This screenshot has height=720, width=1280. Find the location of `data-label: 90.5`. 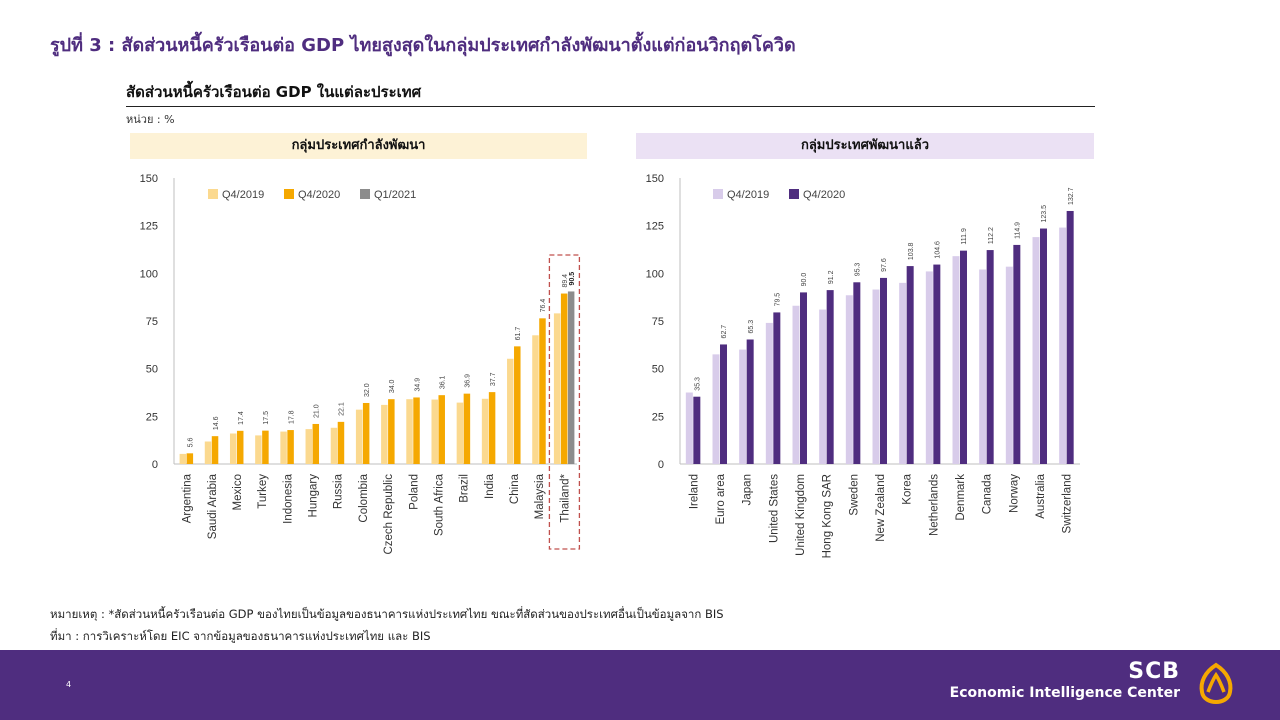

data-label: 90.5 is located at coordinates (572, 279).